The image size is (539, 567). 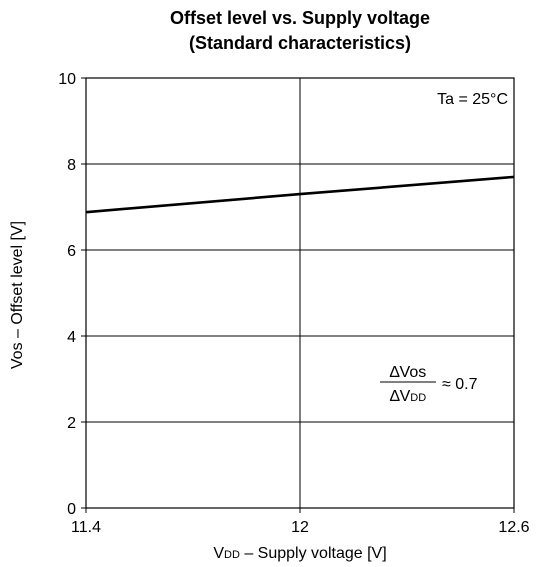 What do you see at coordinates (400, 396) in the screenshot?
I see `ratio-denominator-main: ∆V` at bounding box center [400, 396].